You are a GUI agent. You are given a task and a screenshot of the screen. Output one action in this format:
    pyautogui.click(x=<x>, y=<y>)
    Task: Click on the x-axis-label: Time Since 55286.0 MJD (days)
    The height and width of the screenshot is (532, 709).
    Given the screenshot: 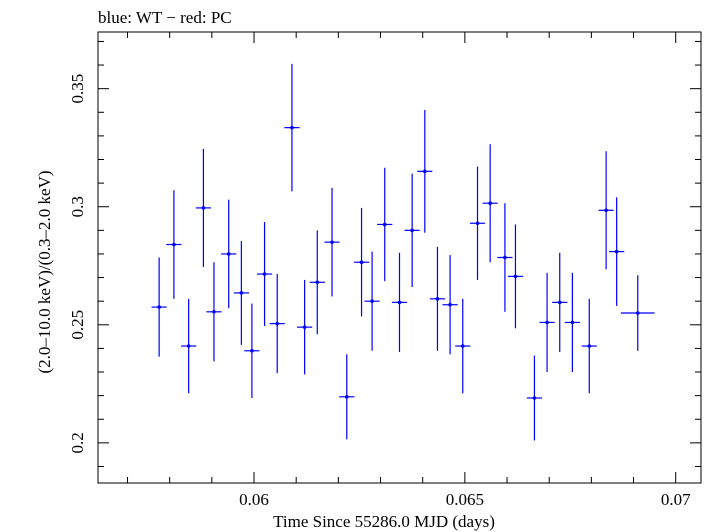 What is the action you would take?
    pyautogui.click(x=384, y=521)
    